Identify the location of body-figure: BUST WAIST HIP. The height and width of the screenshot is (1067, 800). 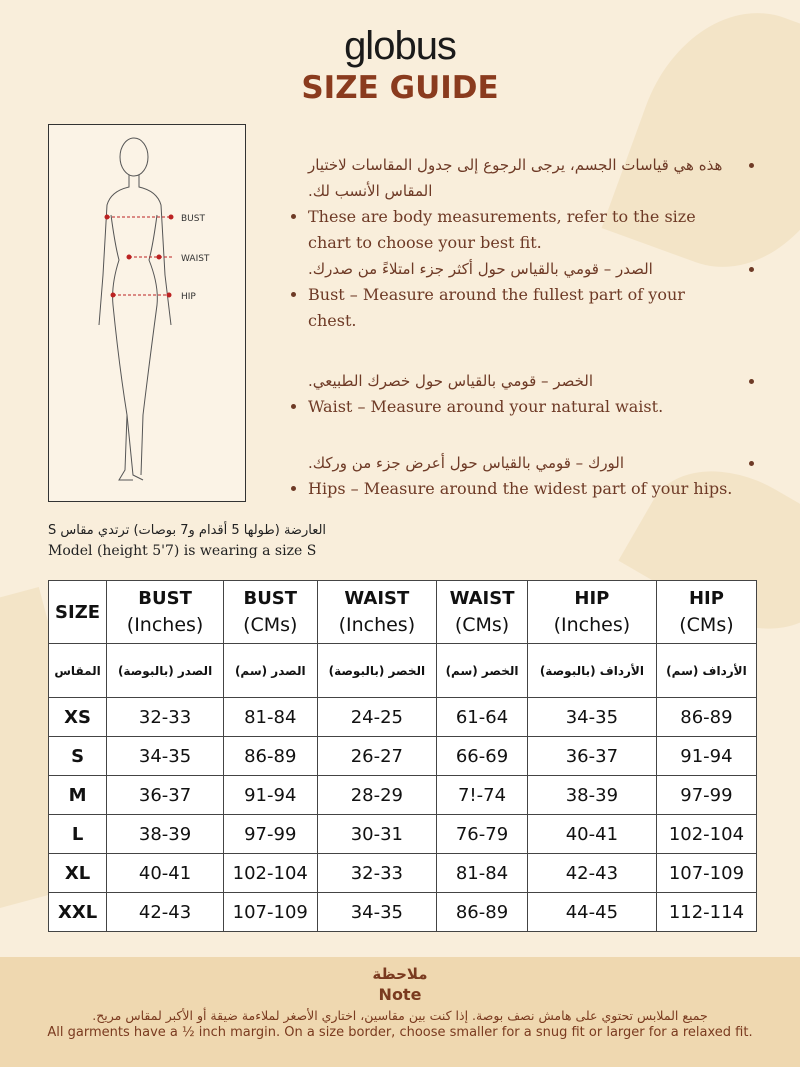
(147, 313).